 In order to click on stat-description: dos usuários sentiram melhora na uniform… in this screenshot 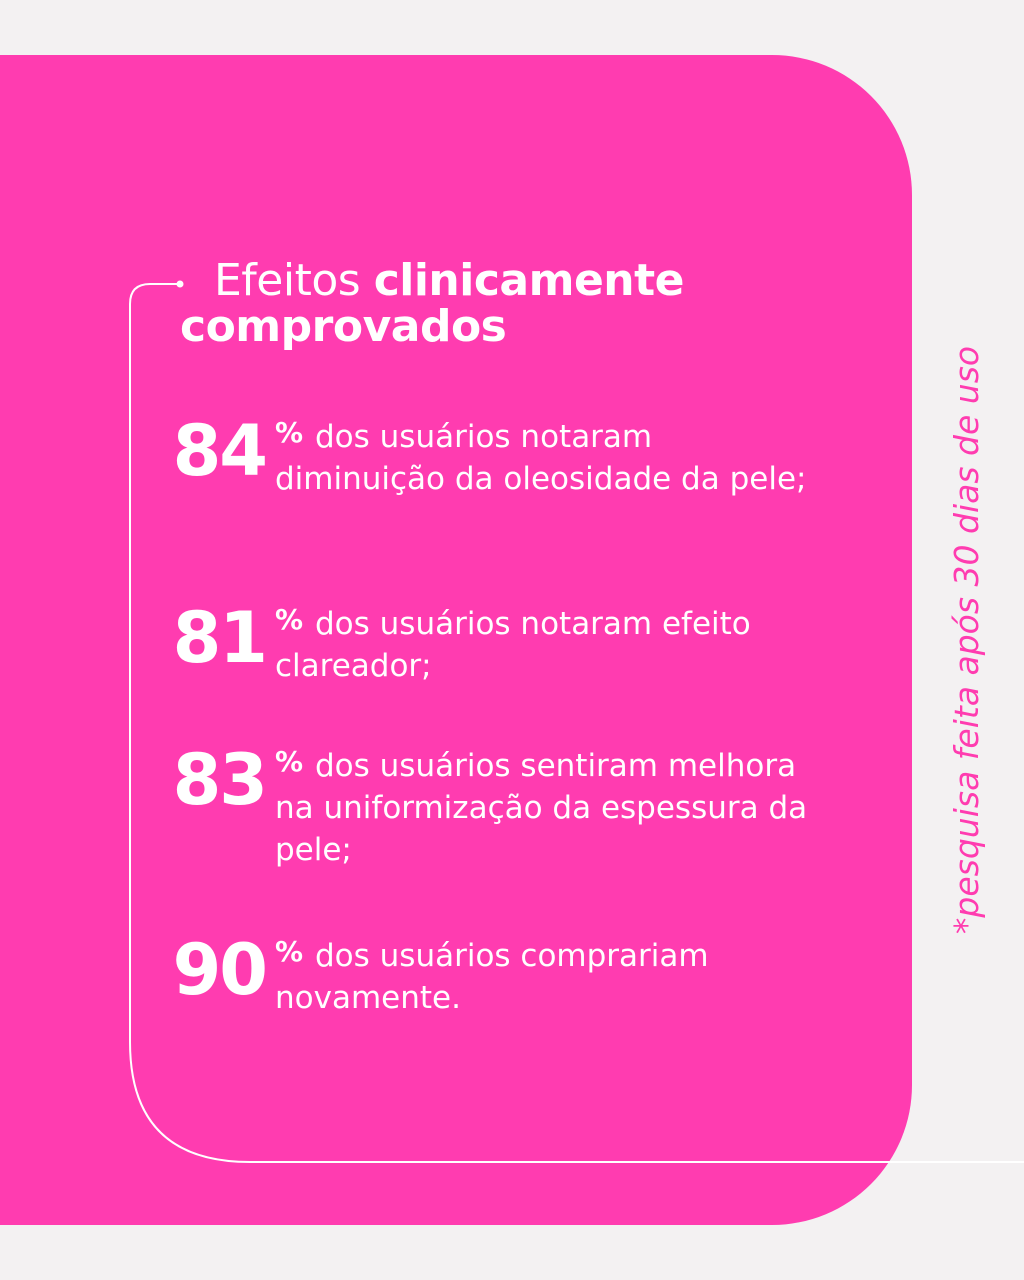, I will do `click(541, 808)`.